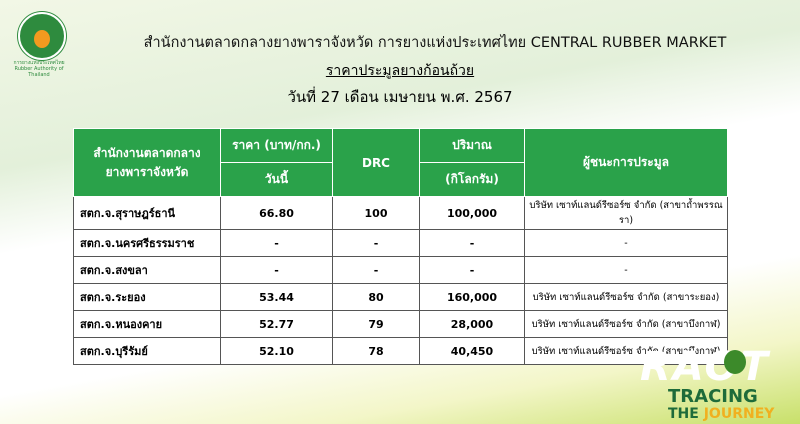  I want to click on journey-text: JOURNEY, so click(739, 414).